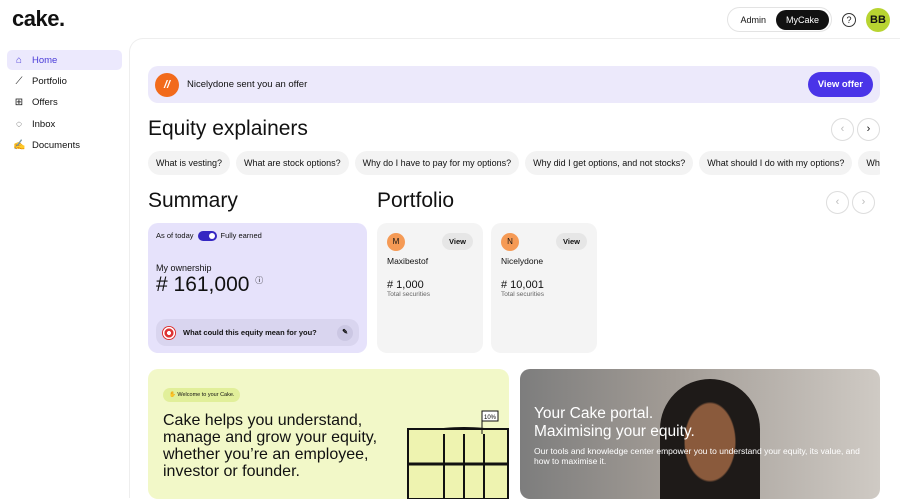 Image resolution: width=900 pixels, height=499 pixels. Describe the element at coordinates (458, 454) in the screenshot. I see `cake-illustration: 10%` at that location.